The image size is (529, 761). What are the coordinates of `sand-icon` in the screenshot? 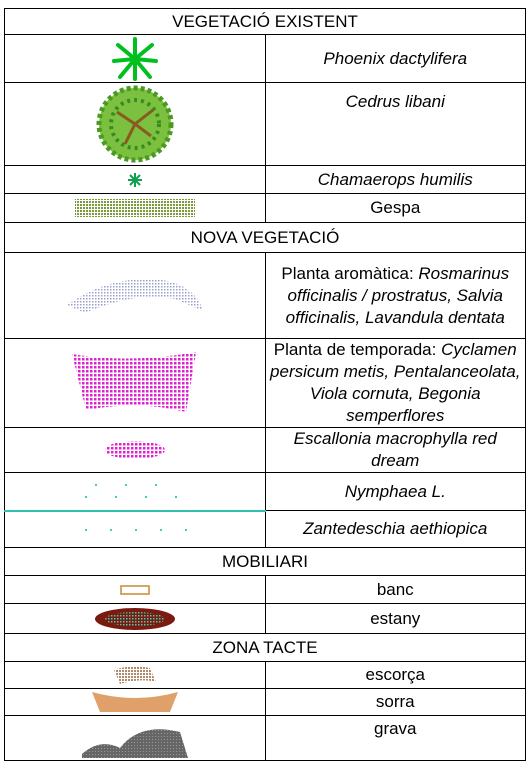 It's located at (134, 702).